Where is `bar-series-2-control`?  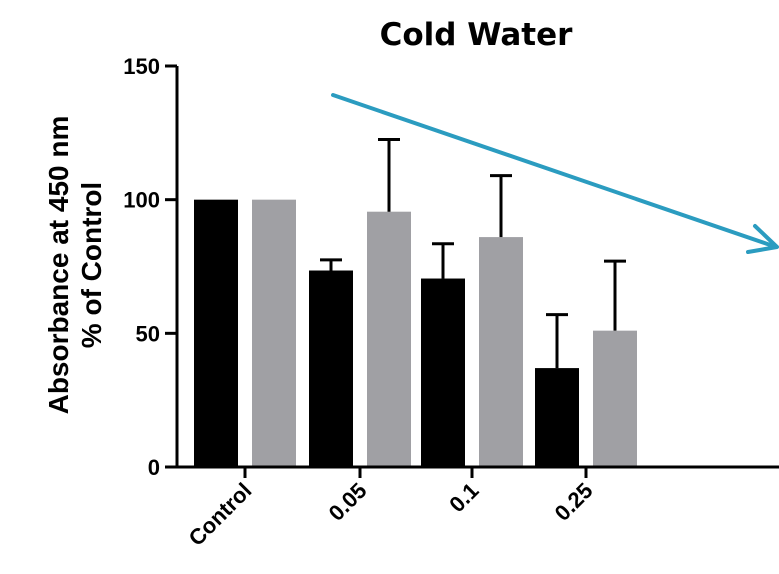 bar-series-2-control is located at coordinates (274, 333).